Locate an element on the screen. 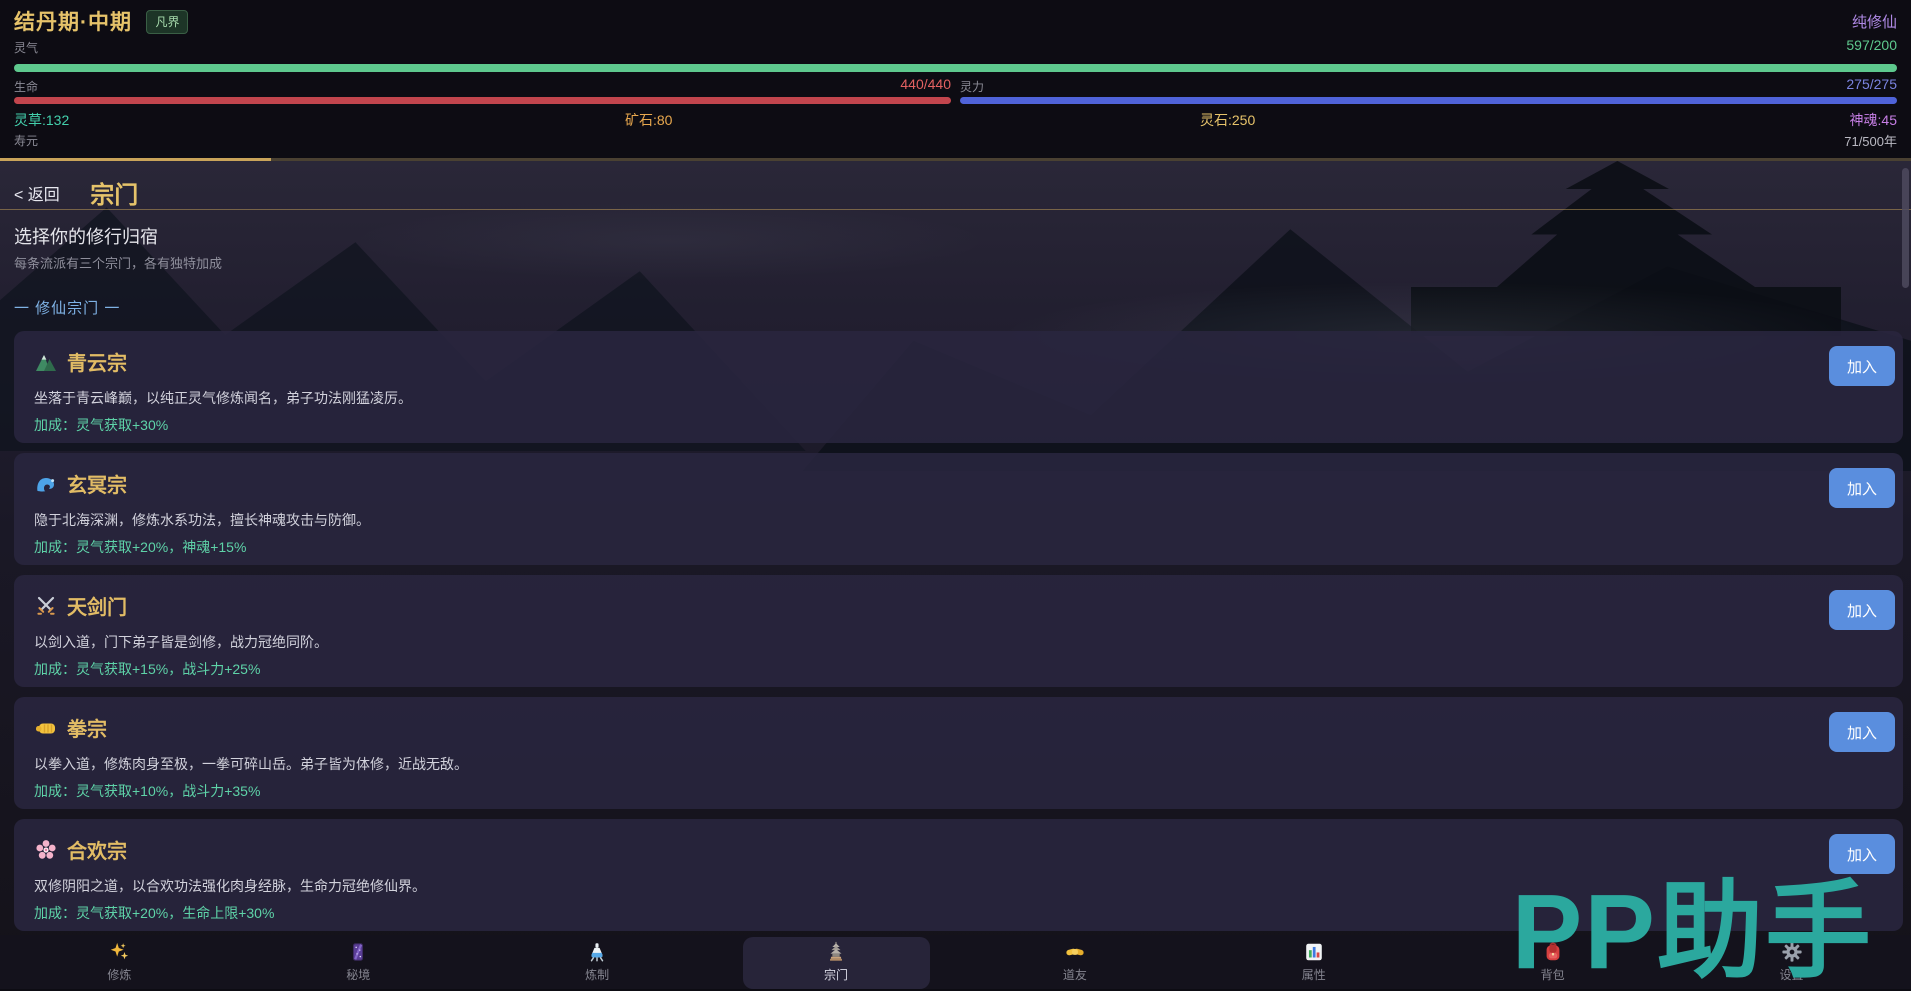  resource-spirit-stone: 灵石:250 is located at coordinates (1228, 120).